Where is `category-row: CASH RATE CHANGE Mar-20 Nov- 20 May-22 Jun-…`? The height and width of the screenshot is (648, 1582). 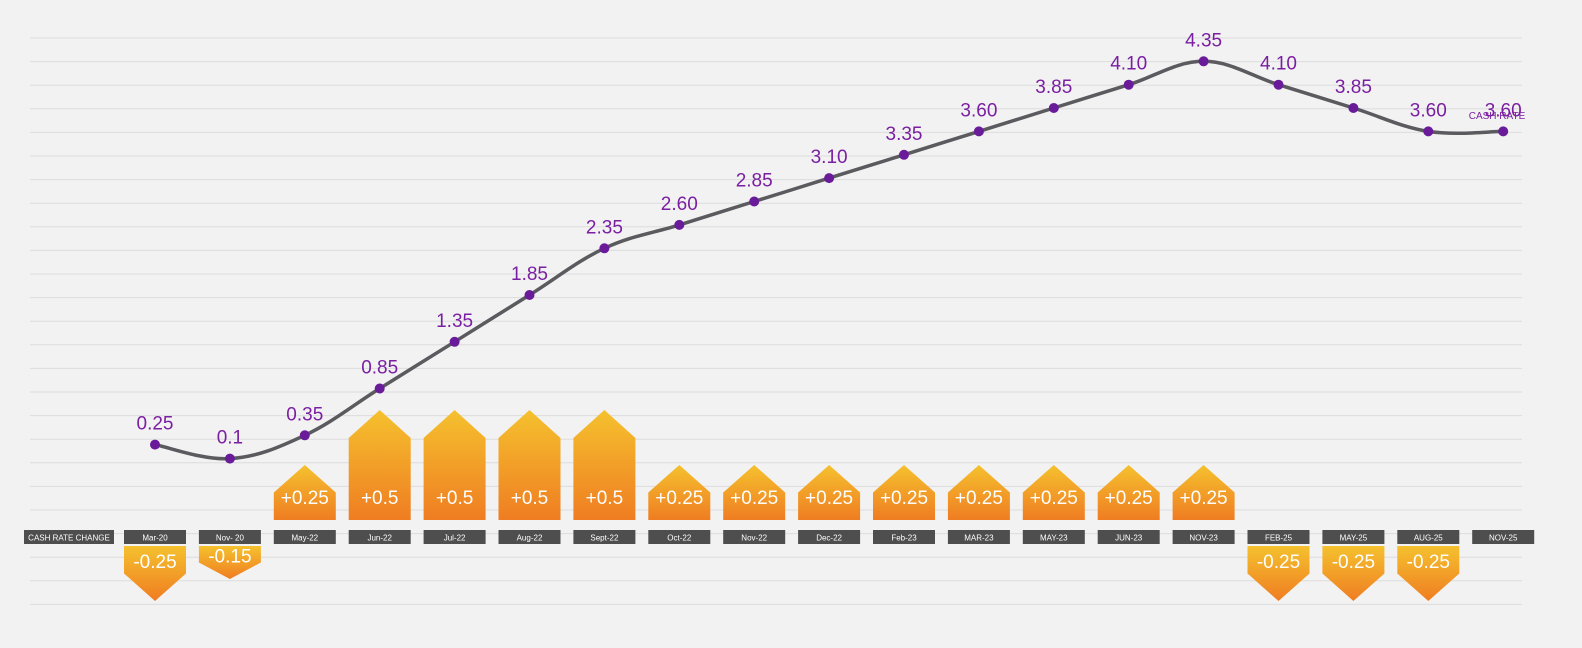 category-row: CASH RATE CHANGE Mar-20 Nov- 20 May-22 Jun-… is located at coordinates (779, 537).